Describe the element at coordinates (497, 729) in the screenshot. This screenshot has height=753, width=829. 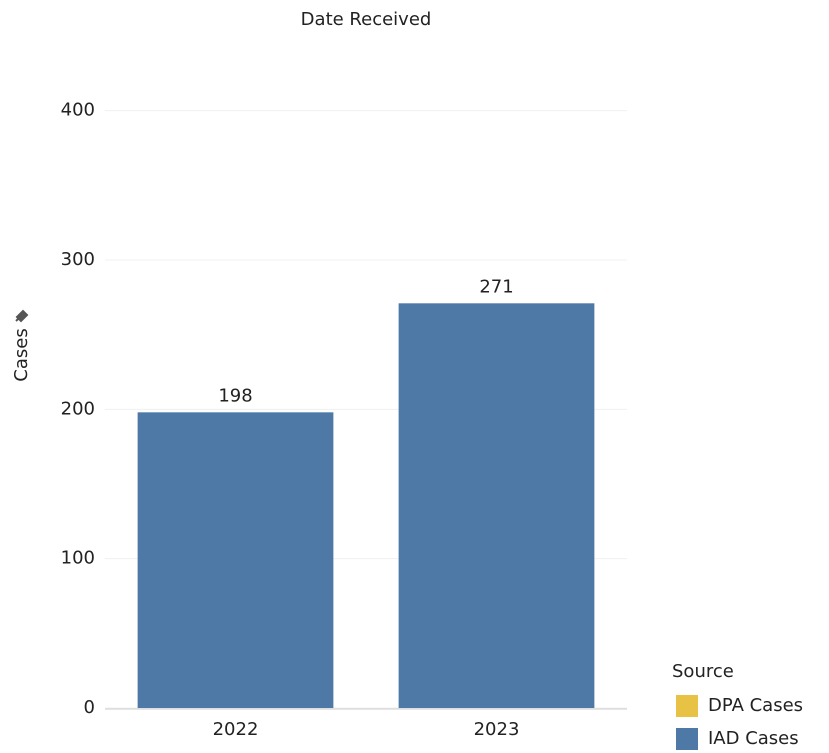
I see `x-tick-label: 2023` at that location.